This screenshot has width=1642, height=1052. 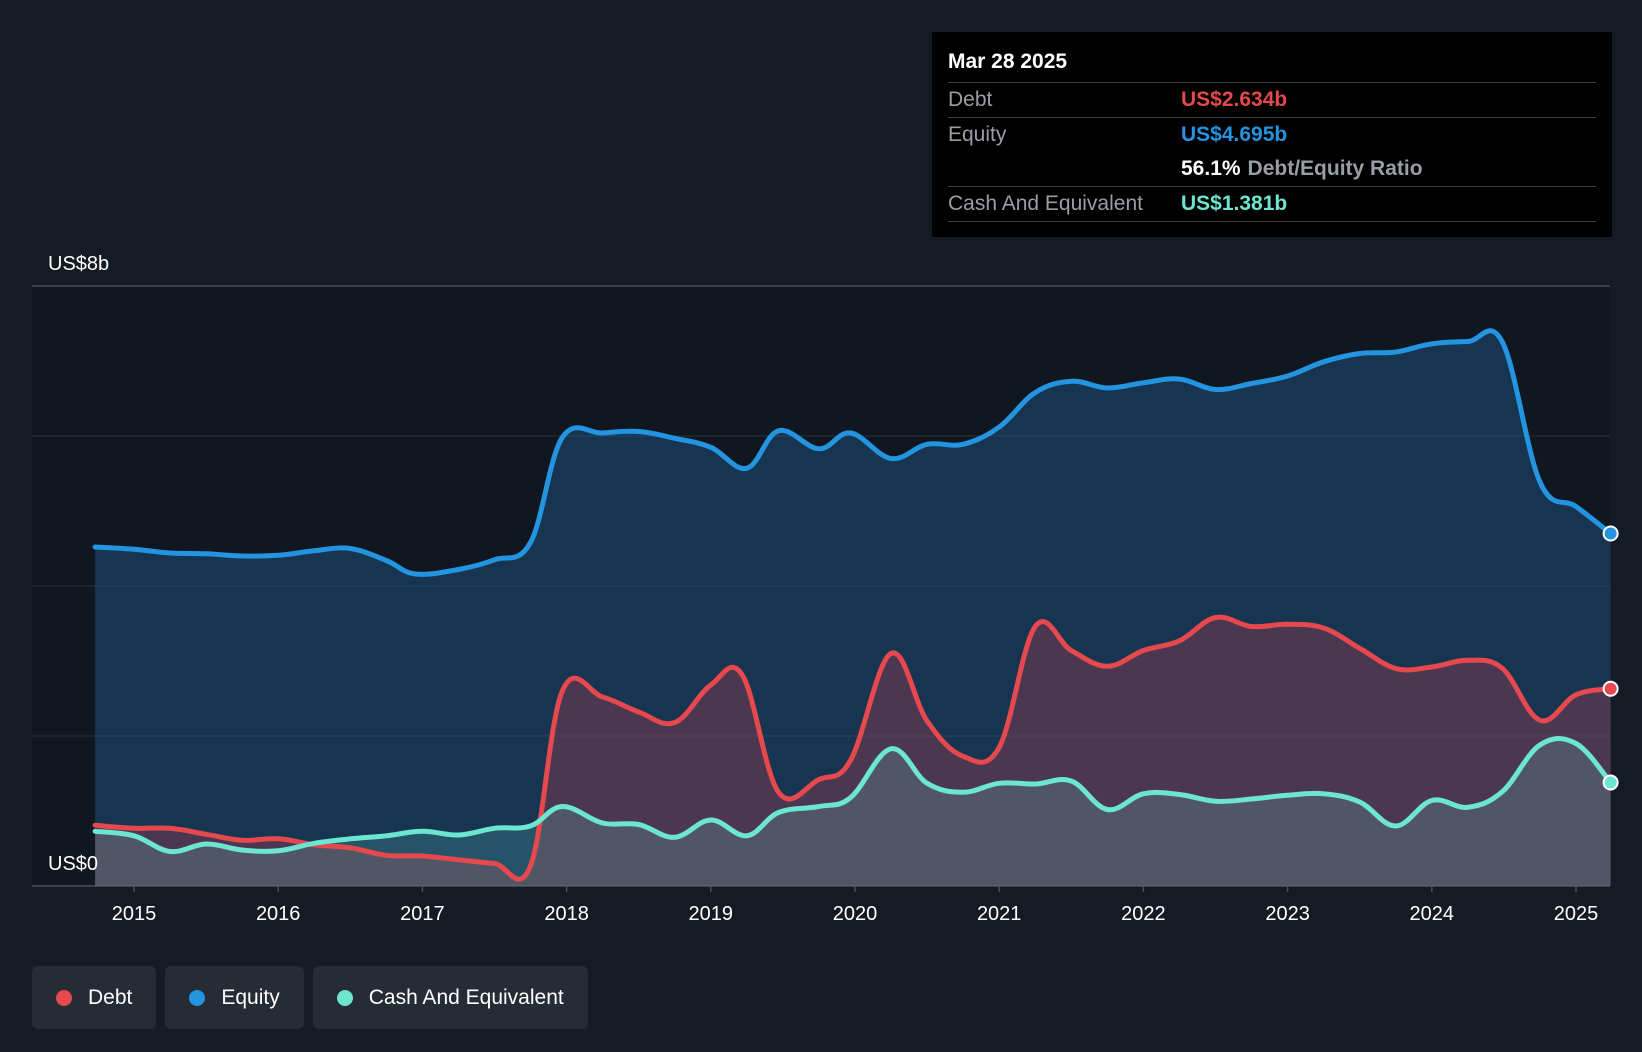 I want to click on cash-dot-icon, so click(x=344, y=997).